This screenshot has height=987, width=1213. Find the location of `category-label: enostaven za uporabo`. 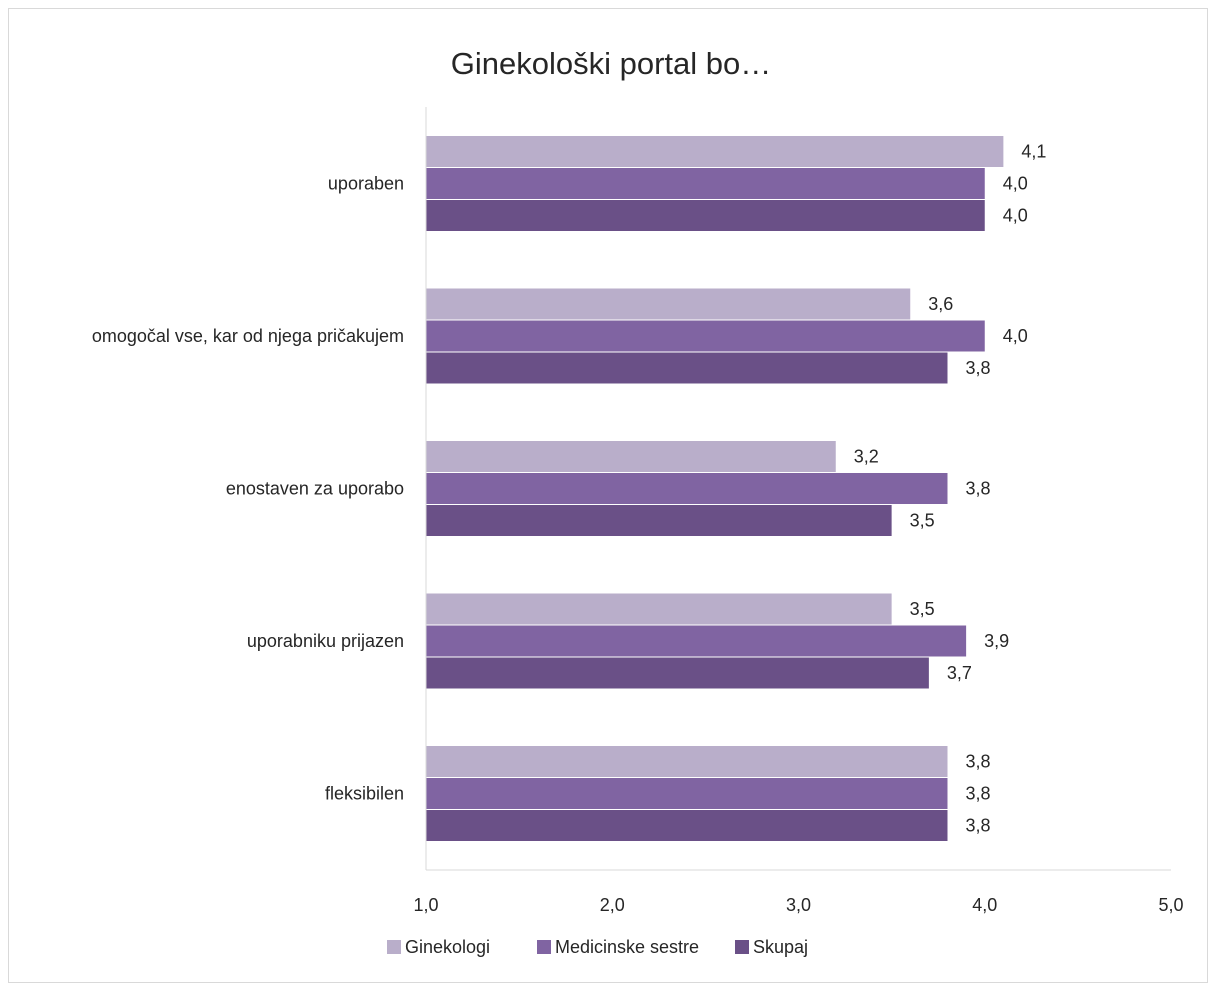

category-label: enostaven za uporabo is located at coordinates (315, 489).